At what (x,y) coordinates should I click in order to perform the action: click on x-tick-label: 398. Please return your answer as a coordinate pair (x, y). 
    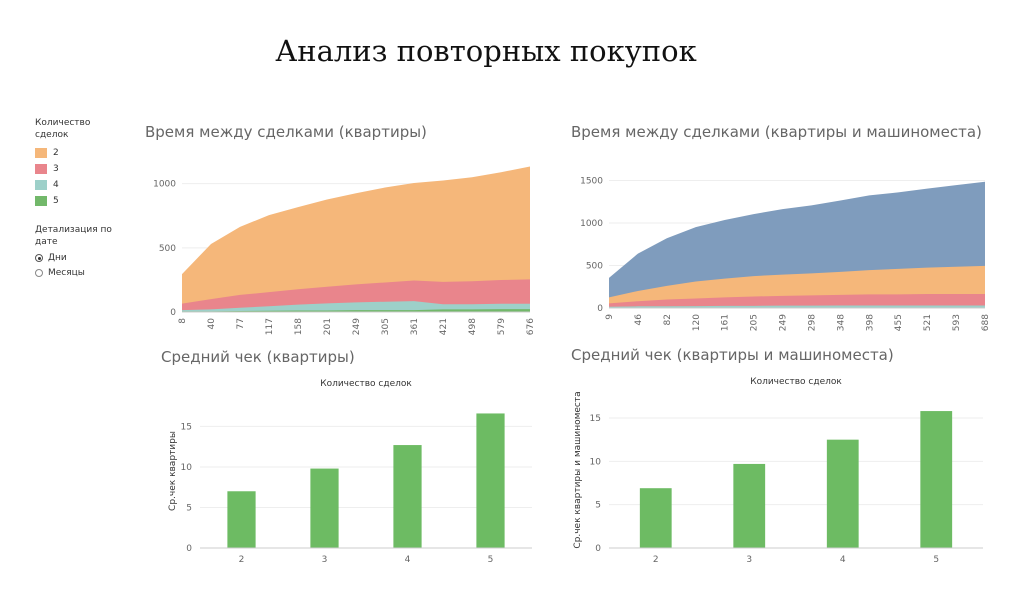
    Looking at the image, I should click on (870, 322).